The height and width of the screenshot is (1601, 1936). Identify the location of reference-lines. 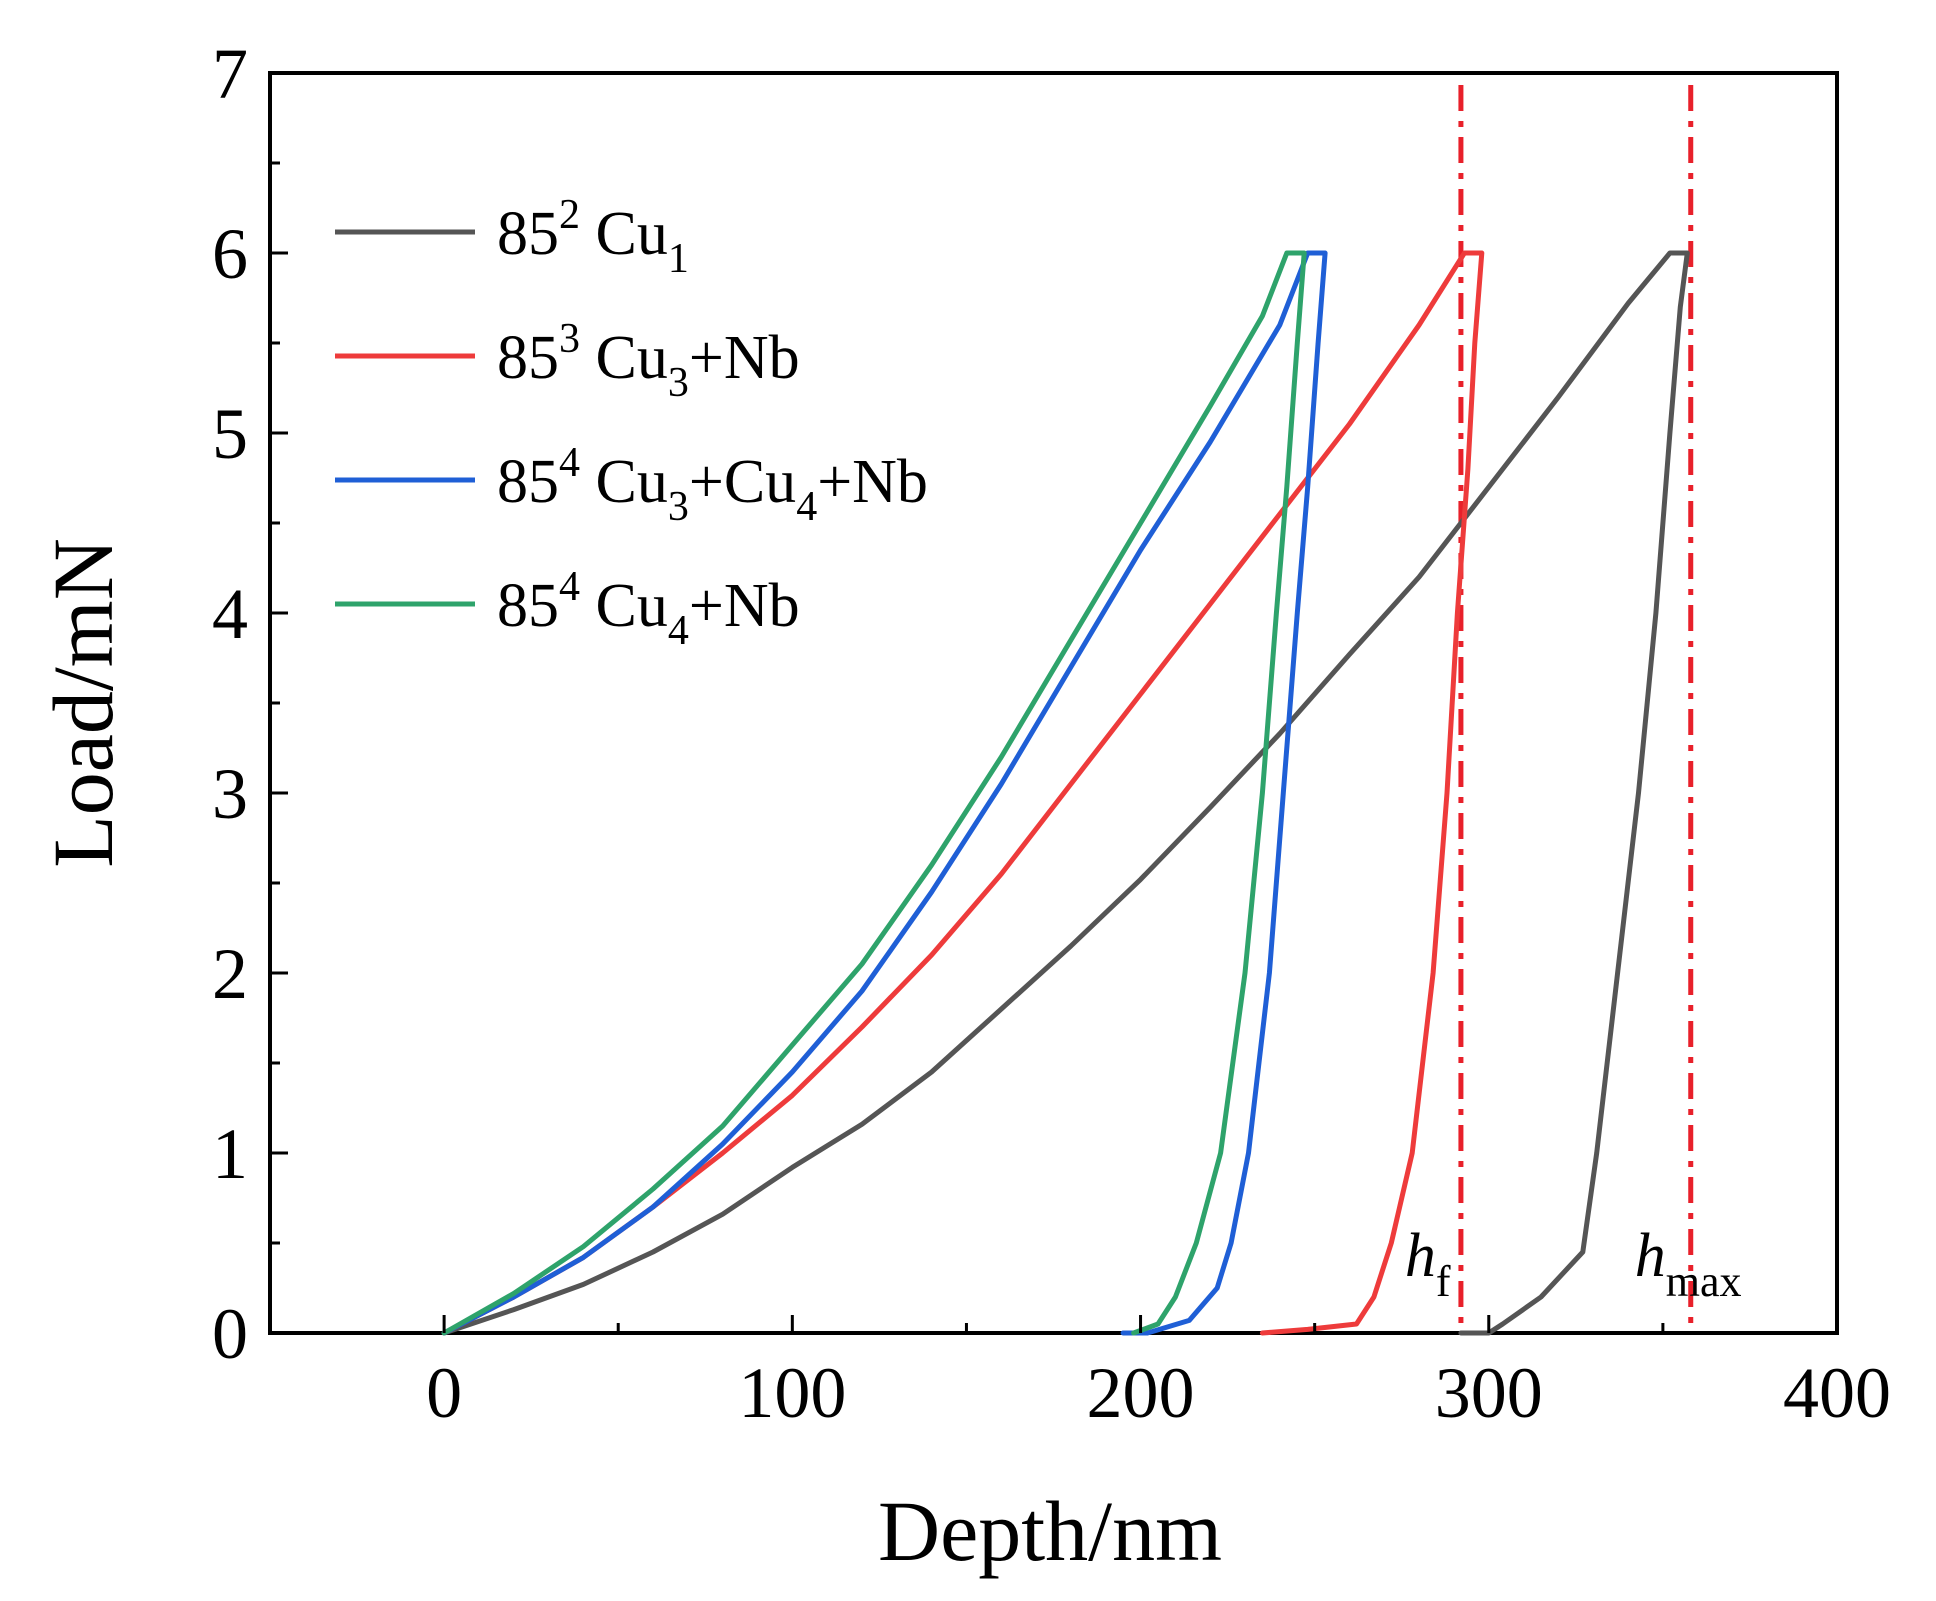
(1576, 709).